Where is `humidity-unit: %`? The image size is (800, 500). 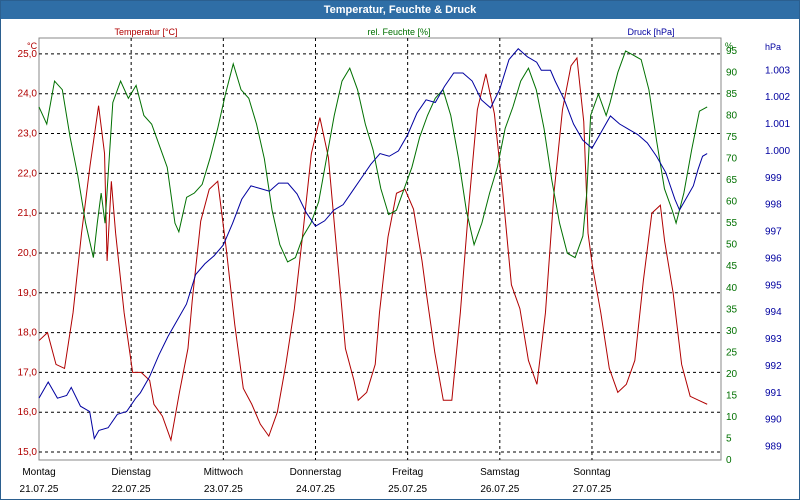
humidity-unit: % is located at coordinates (729, 46).